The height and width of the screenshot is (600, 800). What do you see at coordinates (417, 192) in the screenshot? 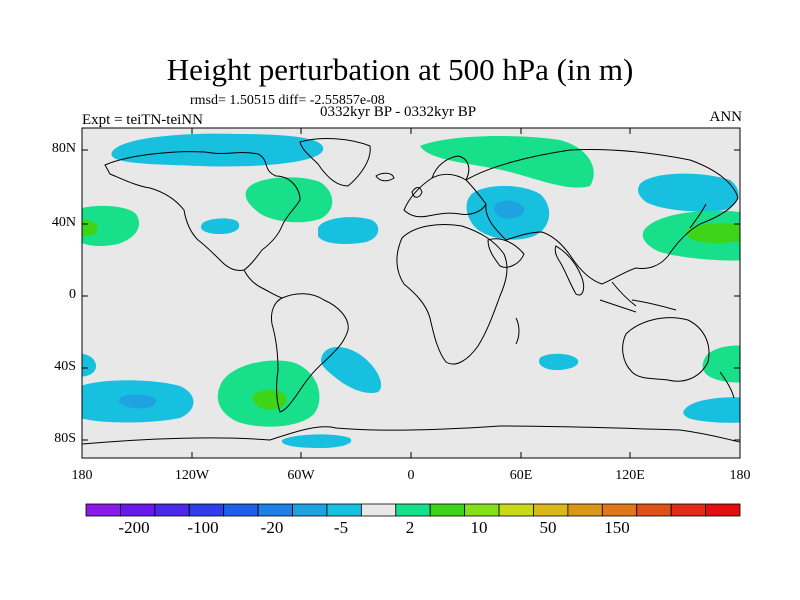
I see `coast-british-isles` at bounding box center [417, 192].